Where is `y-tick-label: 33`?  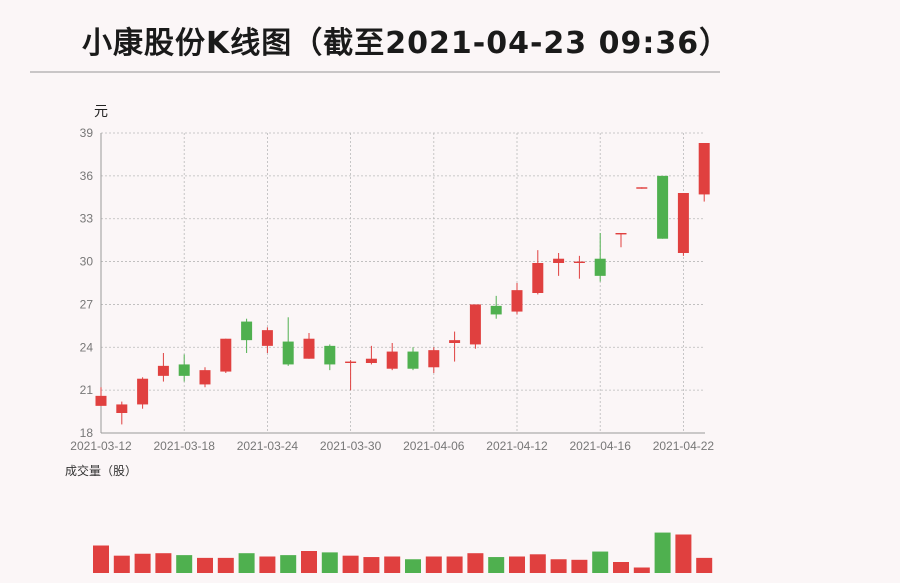
y-tick-label: 33 is located at coordinates (87, 219).